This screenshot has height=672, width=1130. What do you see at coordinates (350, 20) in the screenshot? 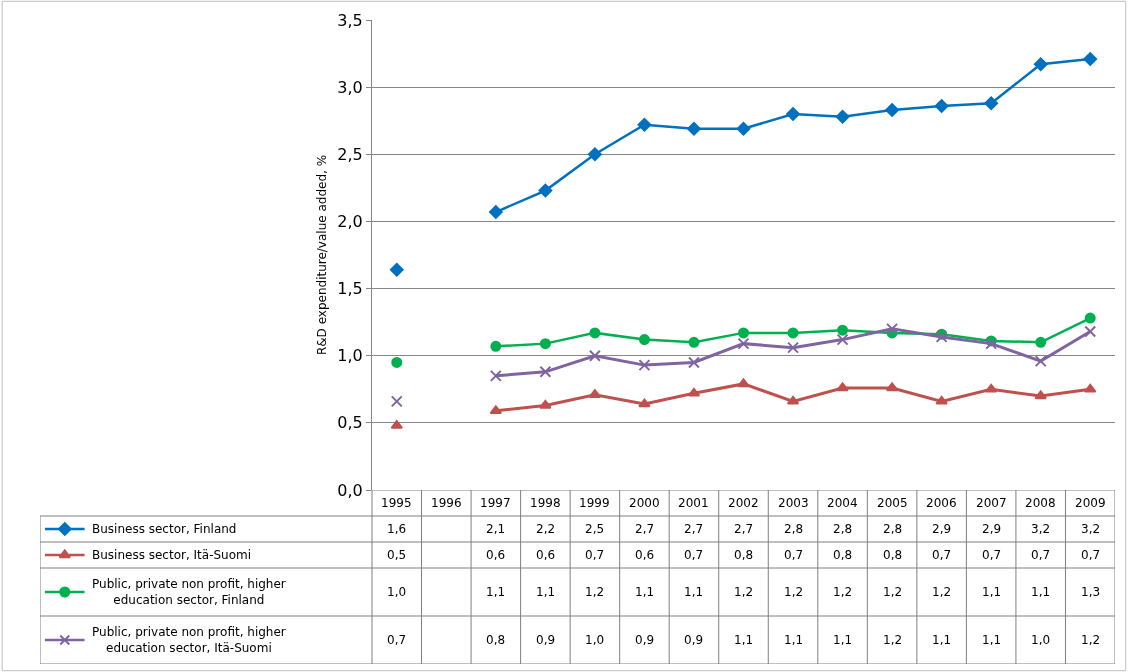
I see `y-tick-label: 3,5` at bounding box center [350, 20].